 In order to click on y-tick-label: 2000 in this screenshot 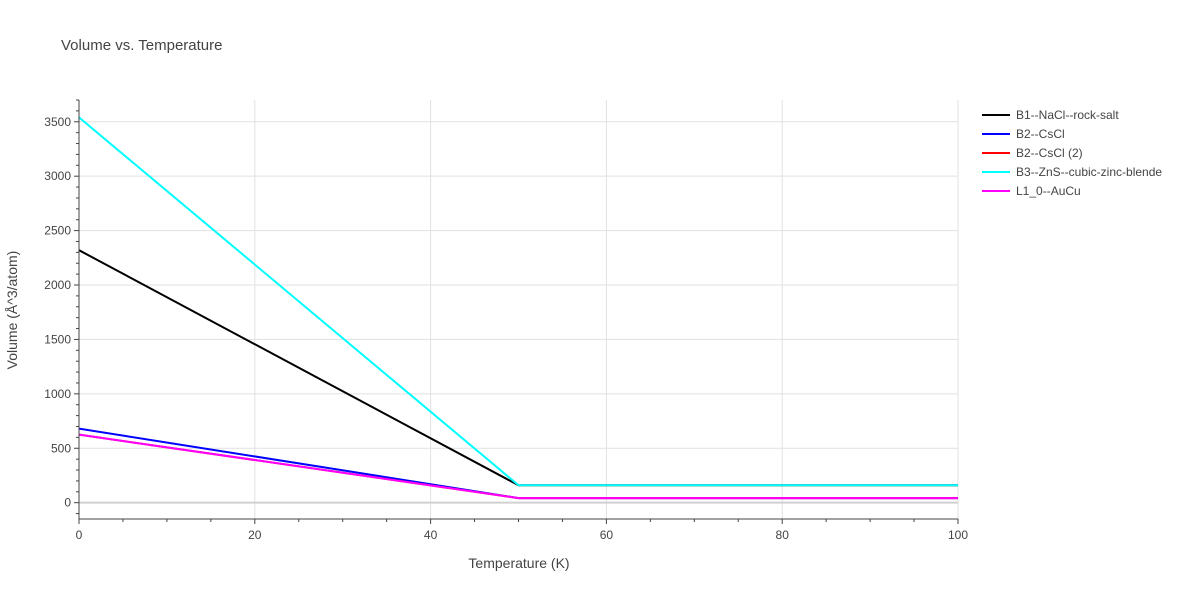, I will do `click(57, 285)`.